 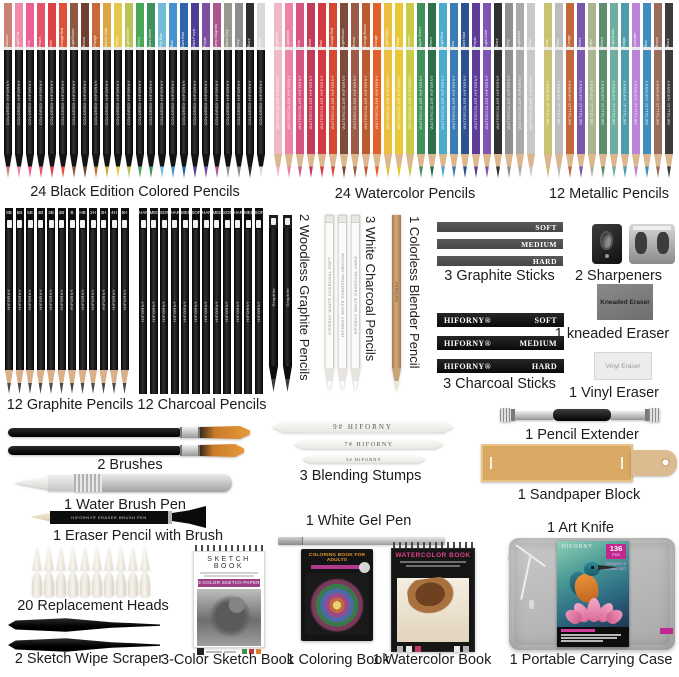 What do you see at coordinates (84, 42) in the screenshot?
I see `pencil-color-name: Brown` at bounding box center [84, 42].